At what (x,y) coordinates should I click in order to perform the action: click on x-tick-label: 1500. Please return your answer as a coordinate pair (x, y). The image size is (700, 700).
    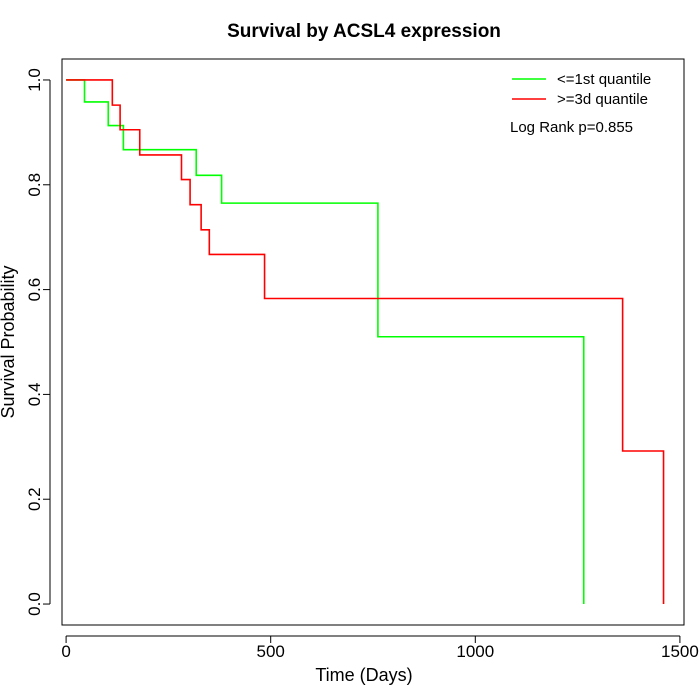
    Looking at the image, I should click on (680, 651).